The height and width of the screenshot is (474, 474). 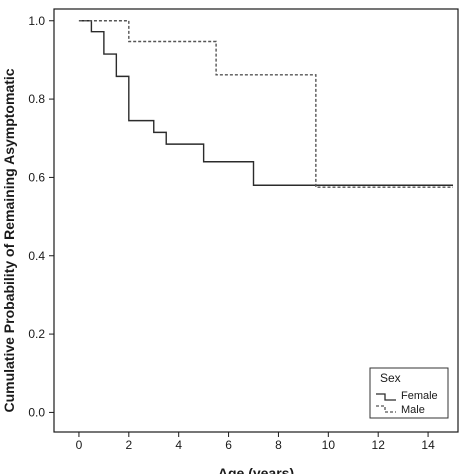 I want to click on x-tick-label: 10, so click(x=329, y=445).